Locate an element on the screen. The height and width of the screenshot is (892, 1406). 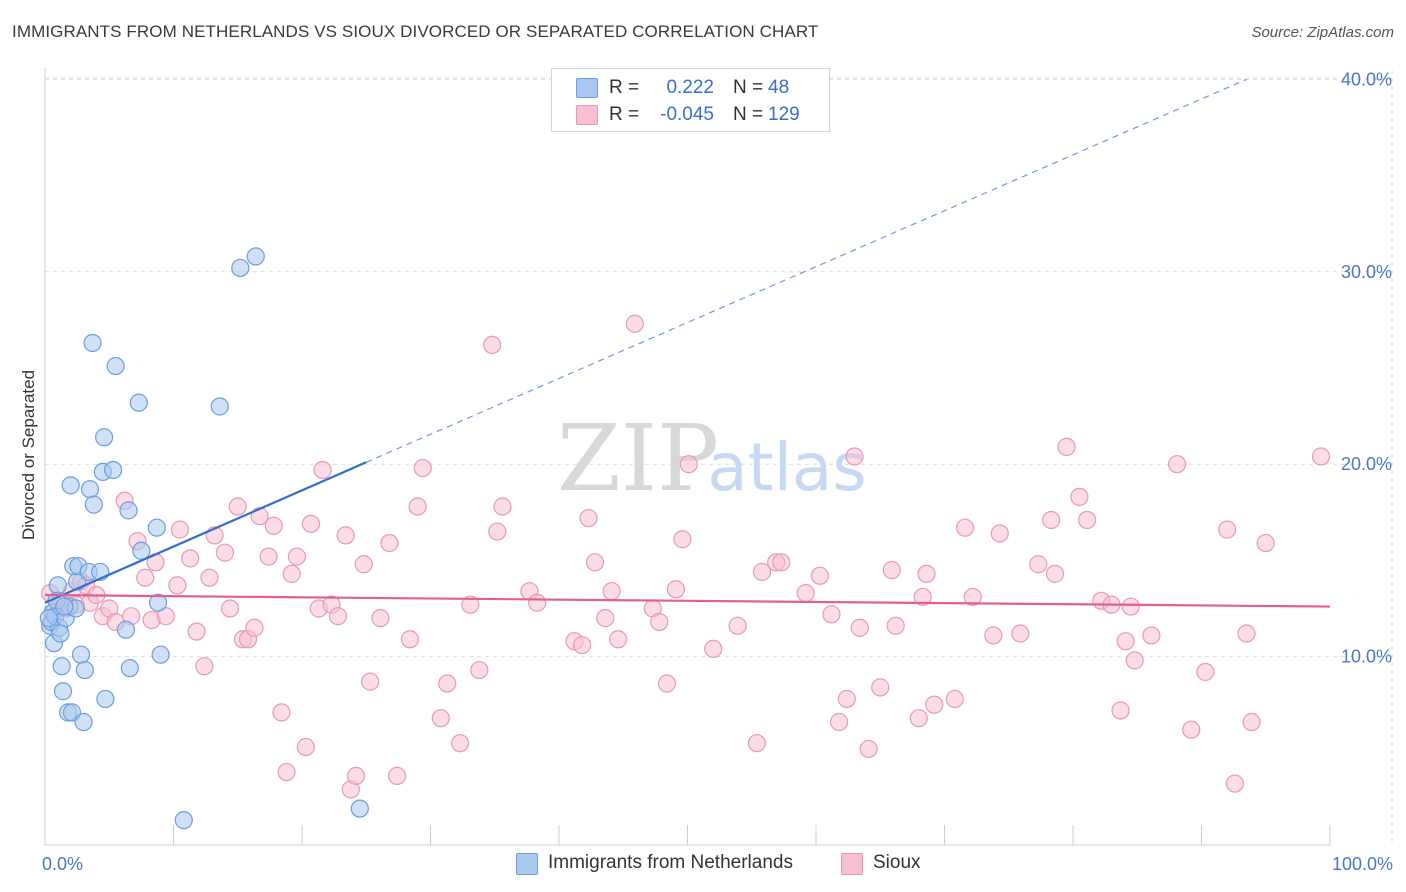
bottom-legend-label: Sioux is located at coordinates (897, 862).